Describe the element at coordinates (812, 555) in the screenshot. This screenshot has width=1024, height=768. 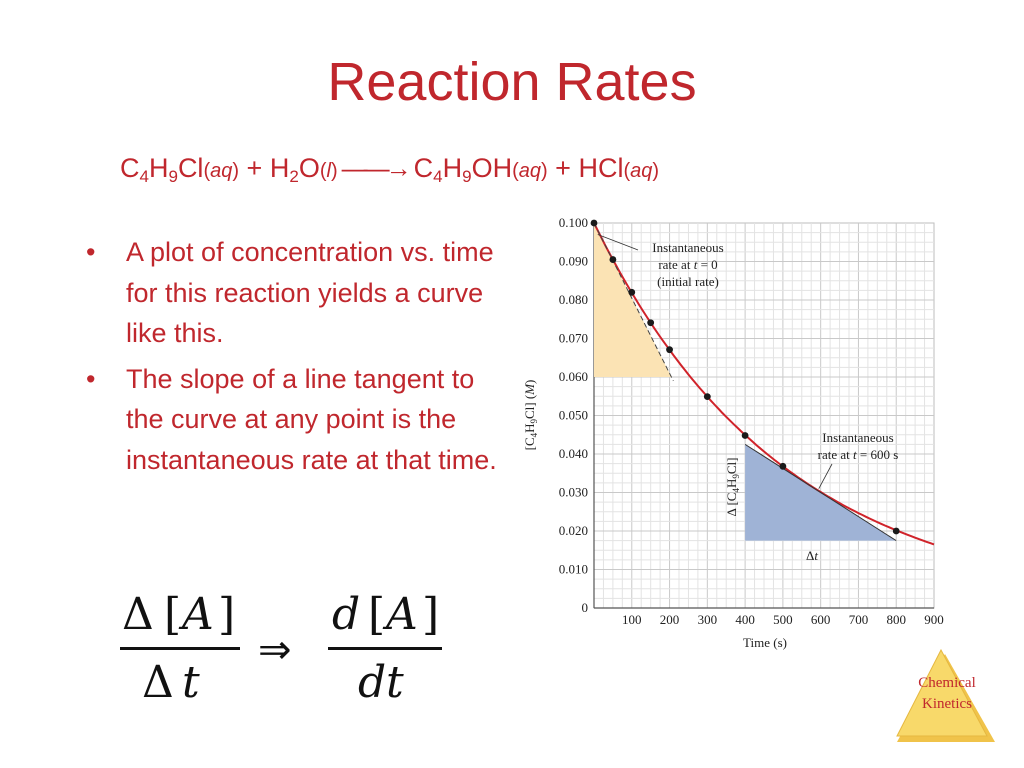
I see `delta-t-label: Δt` at that location.